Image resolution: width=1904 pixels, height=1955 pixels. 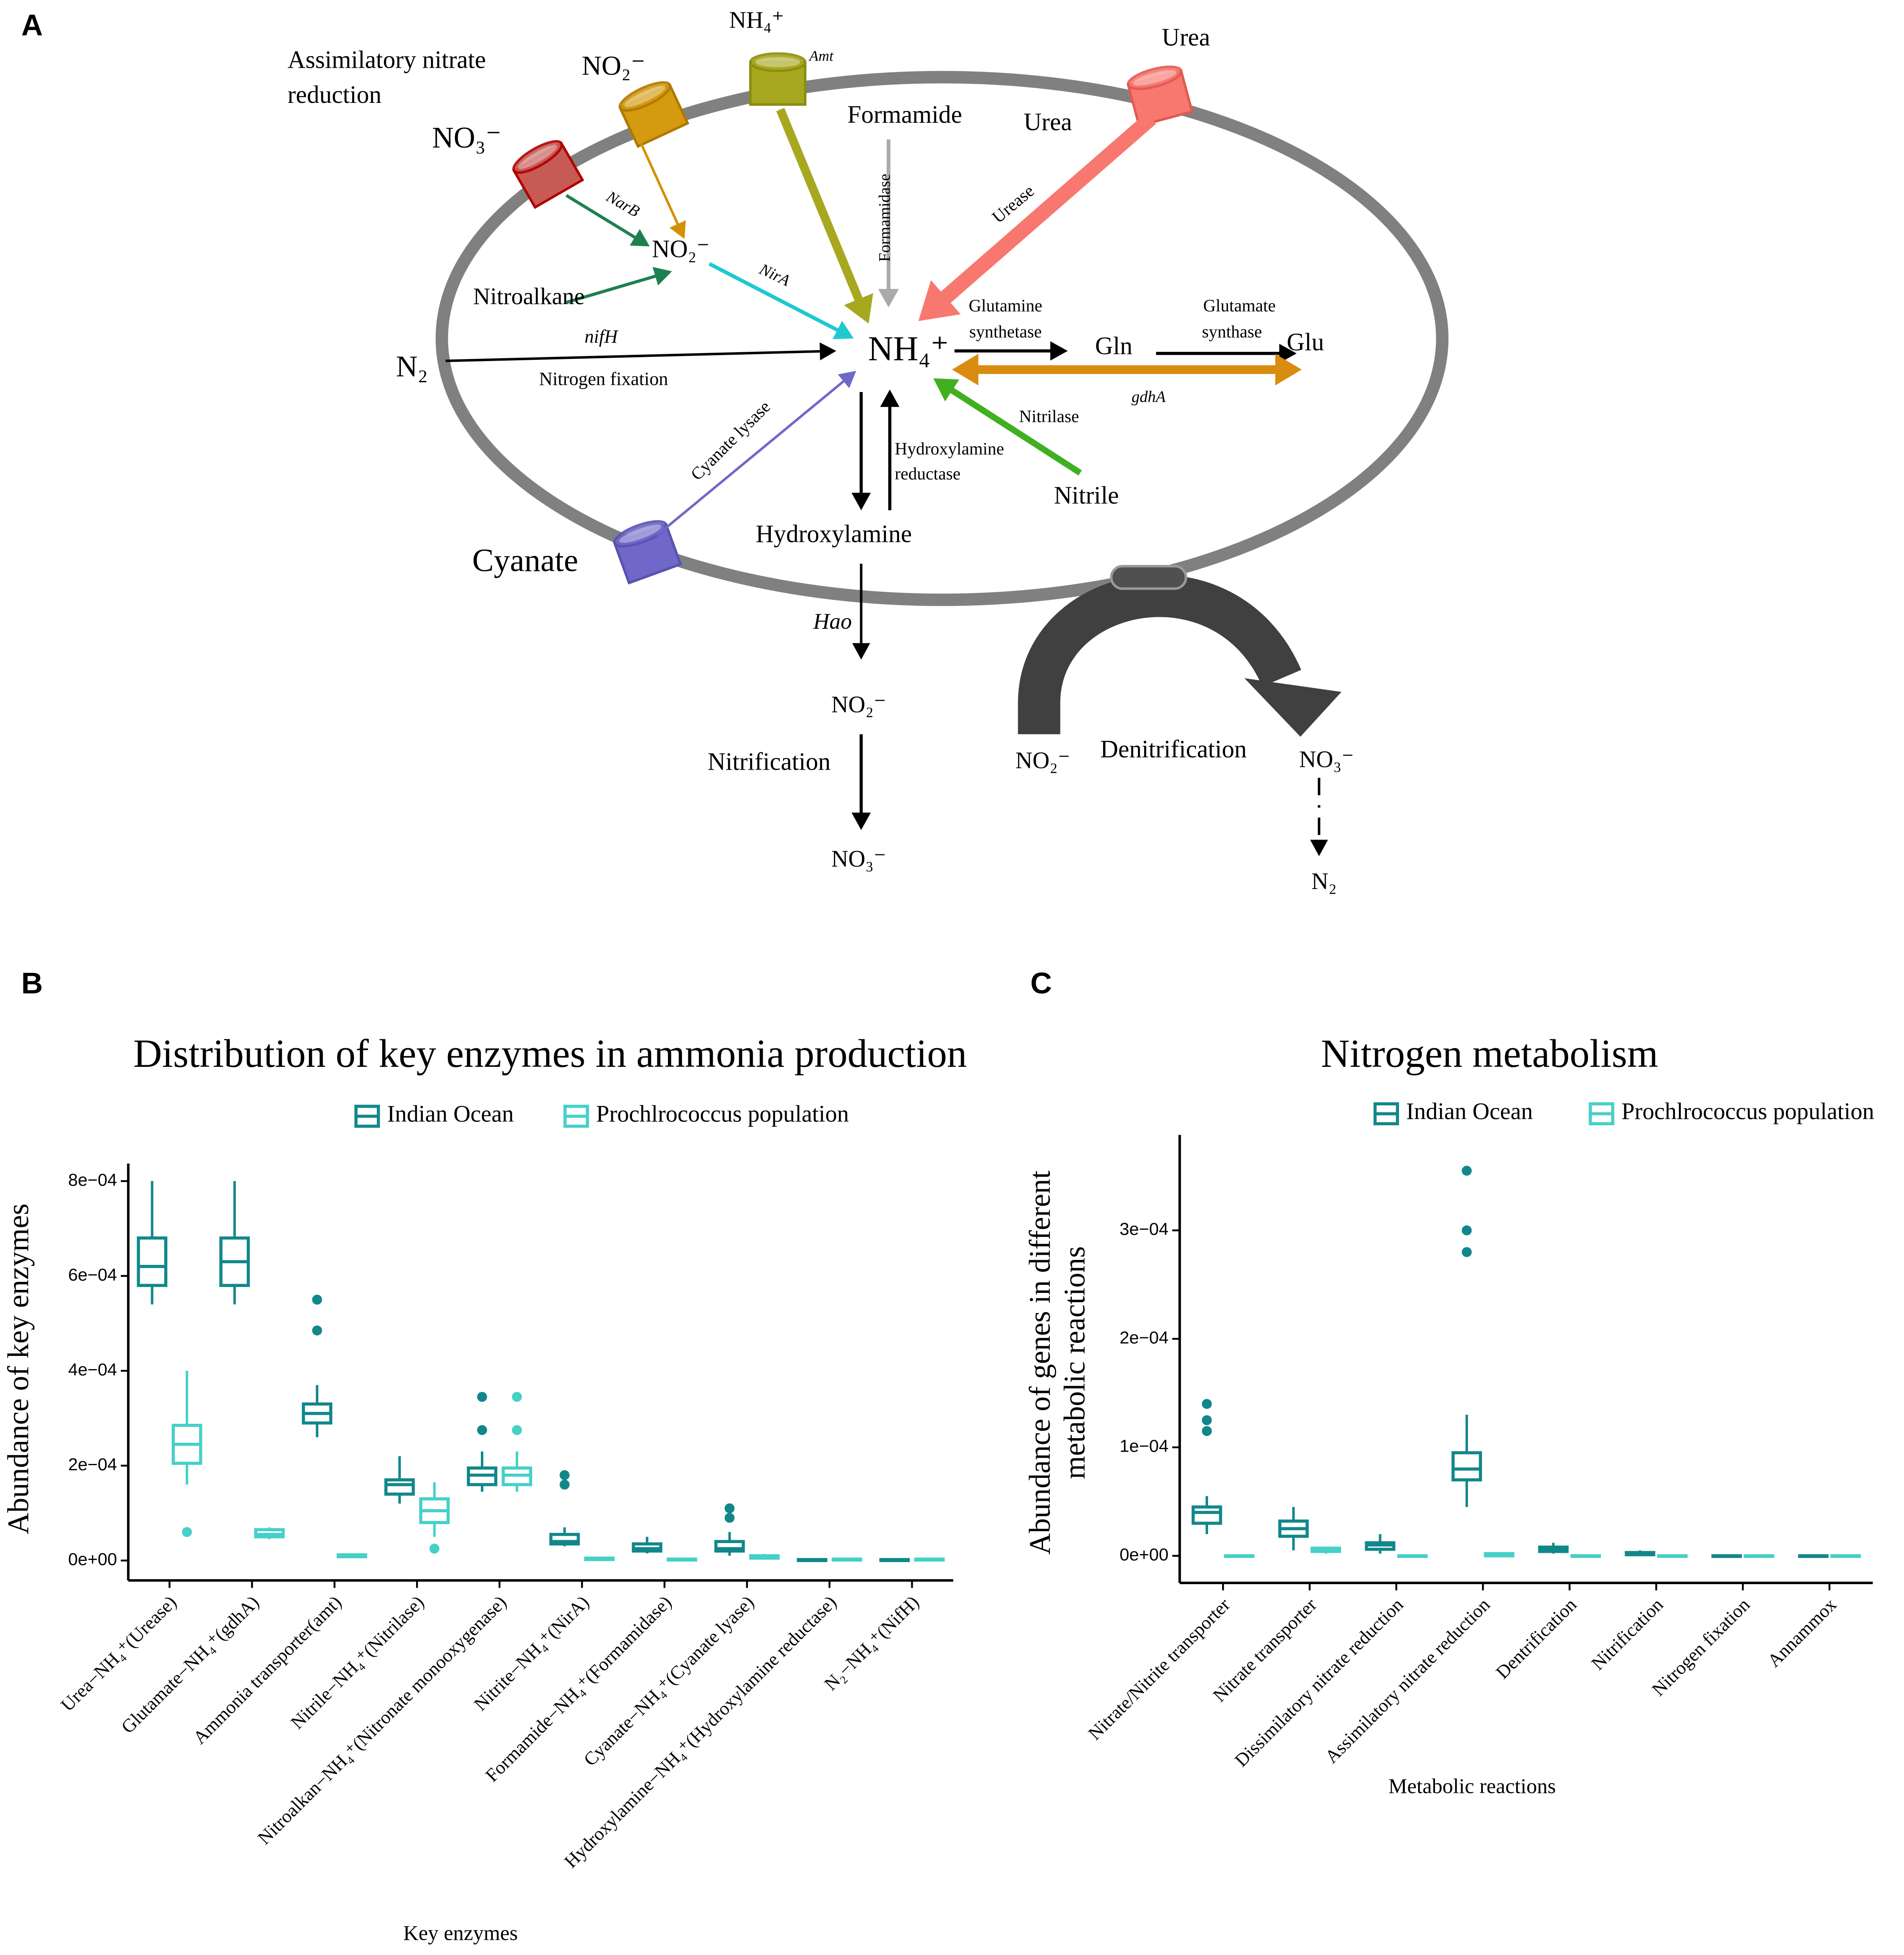 What do you see at coordinates (1144, 1229) in the screenshot?
I see `y-tick-label: 3e−04` at bounding box center [1144, 1229].